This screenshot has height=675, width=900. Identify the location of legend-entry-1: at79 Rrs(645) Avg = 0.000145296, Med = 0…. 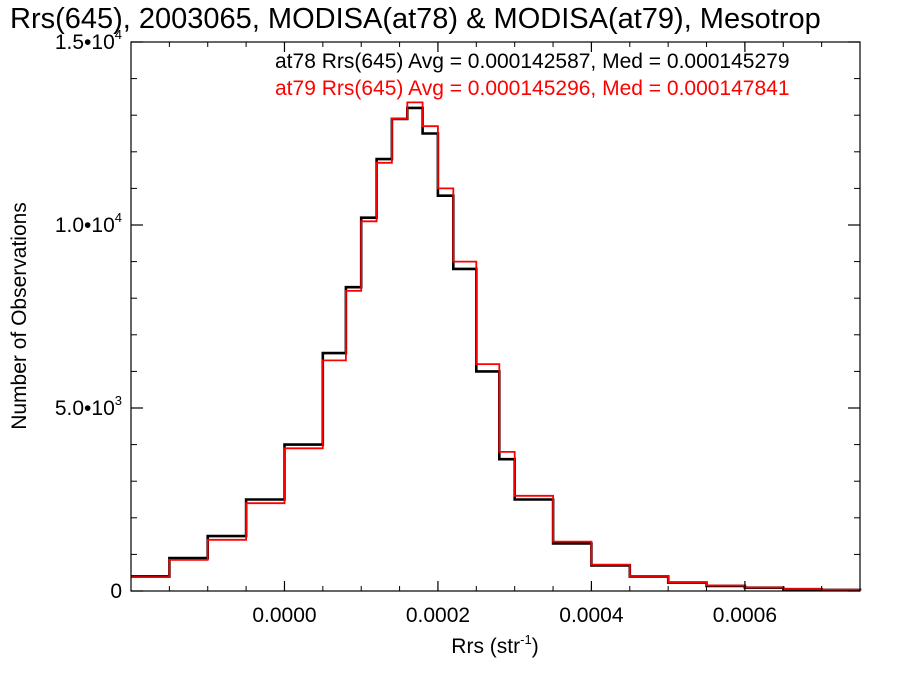
(532, 88).